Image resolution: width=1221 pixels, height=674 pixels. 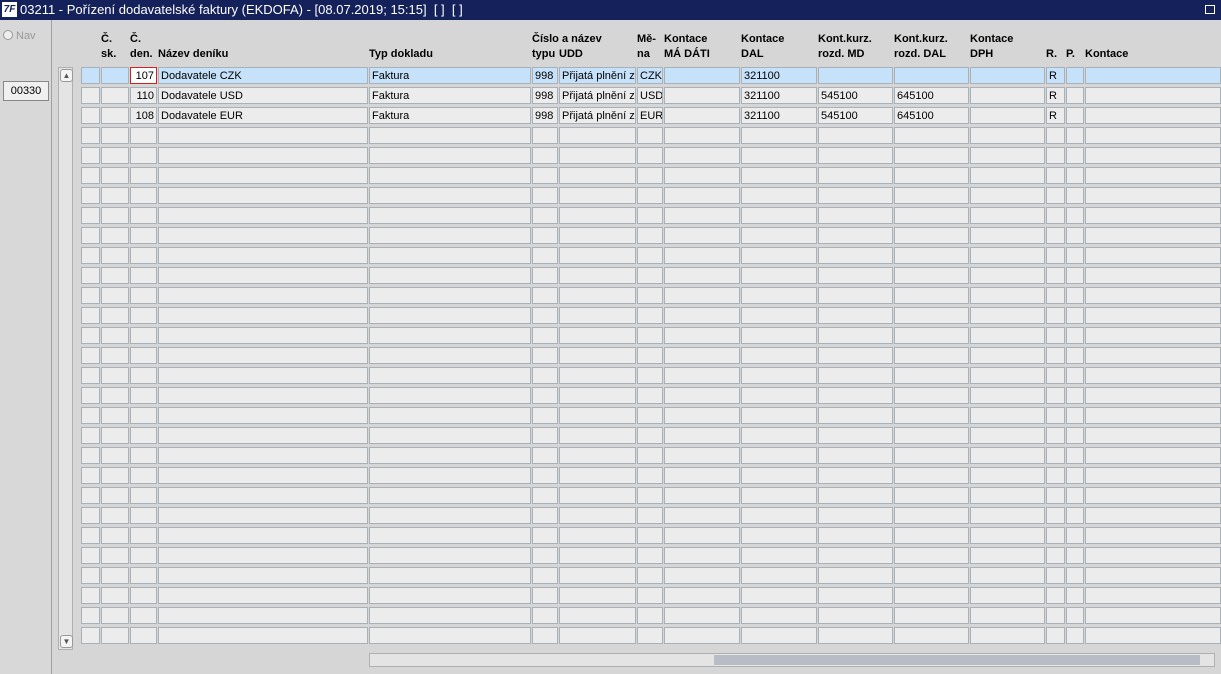 I want to click on scroll-up: ▲, so click(x=66, y=75).